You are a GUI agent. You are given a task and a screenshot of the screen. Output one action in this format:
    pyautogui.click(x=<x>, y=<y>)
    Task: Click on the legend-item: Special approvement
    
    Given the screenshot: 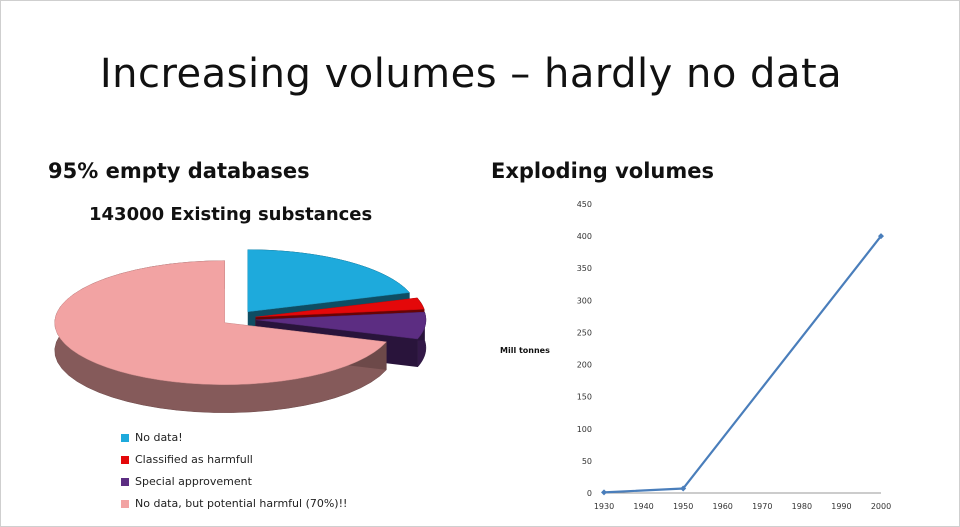 What is the action you would take?
    pyautogui.click(x=234, y=486)
    